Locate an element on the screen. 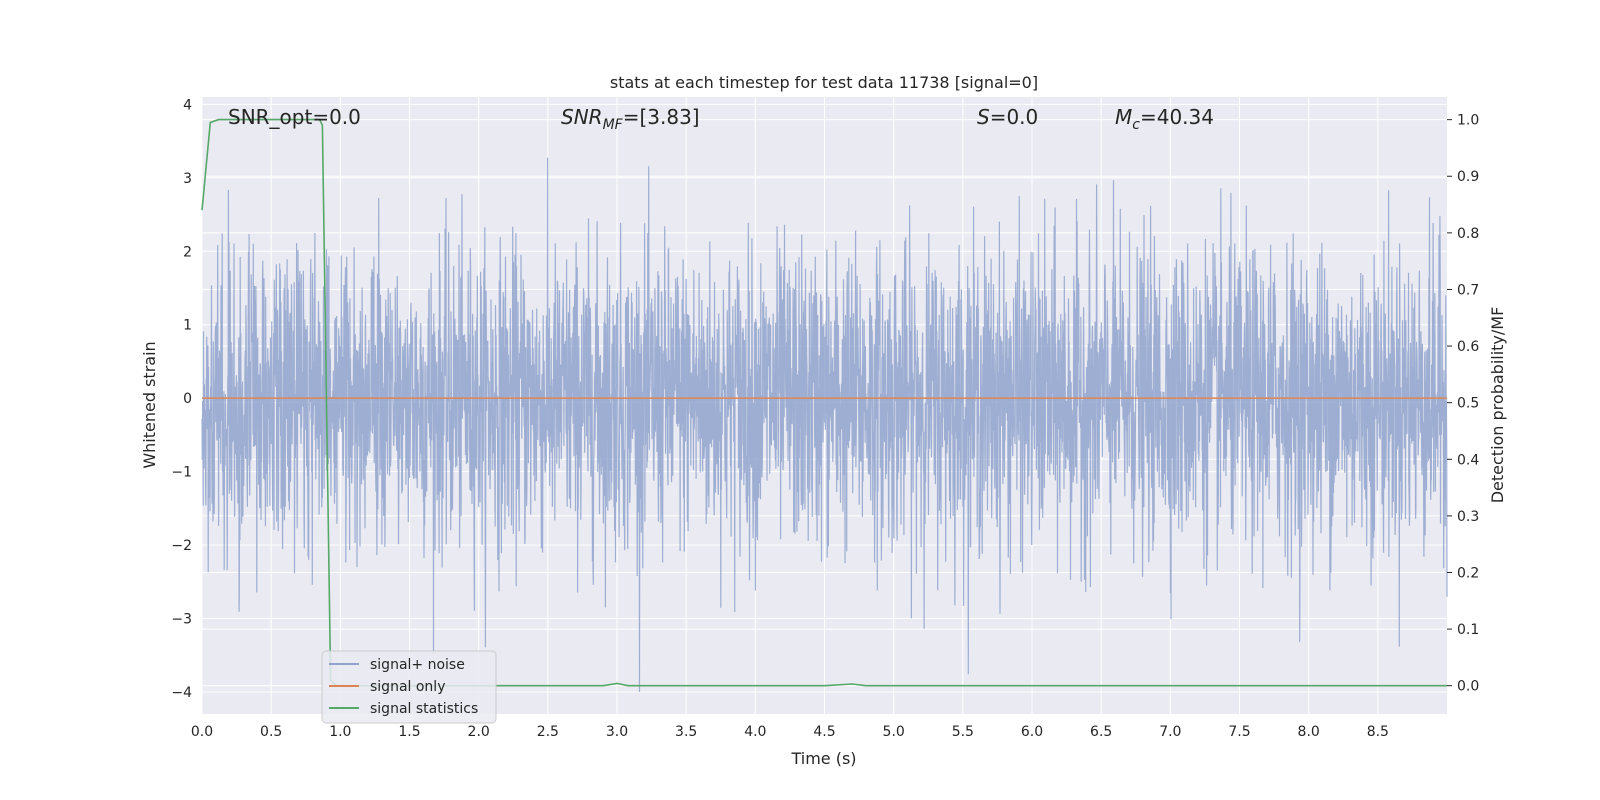 This screenshot has width=1600, height=800. annotation-snr-mf-sub: MF is located at coordinates (613, 125).